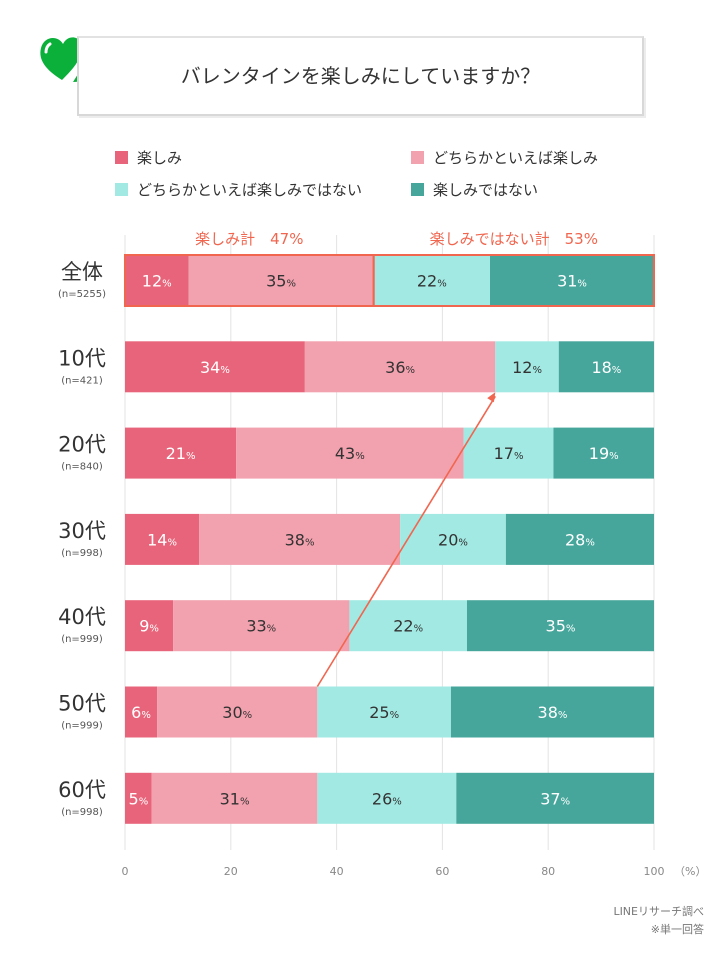 The image size is (720, 961). Describe the element at coordinates (82, 790) in the screenshot. I see `category-label: 60代` at that location.